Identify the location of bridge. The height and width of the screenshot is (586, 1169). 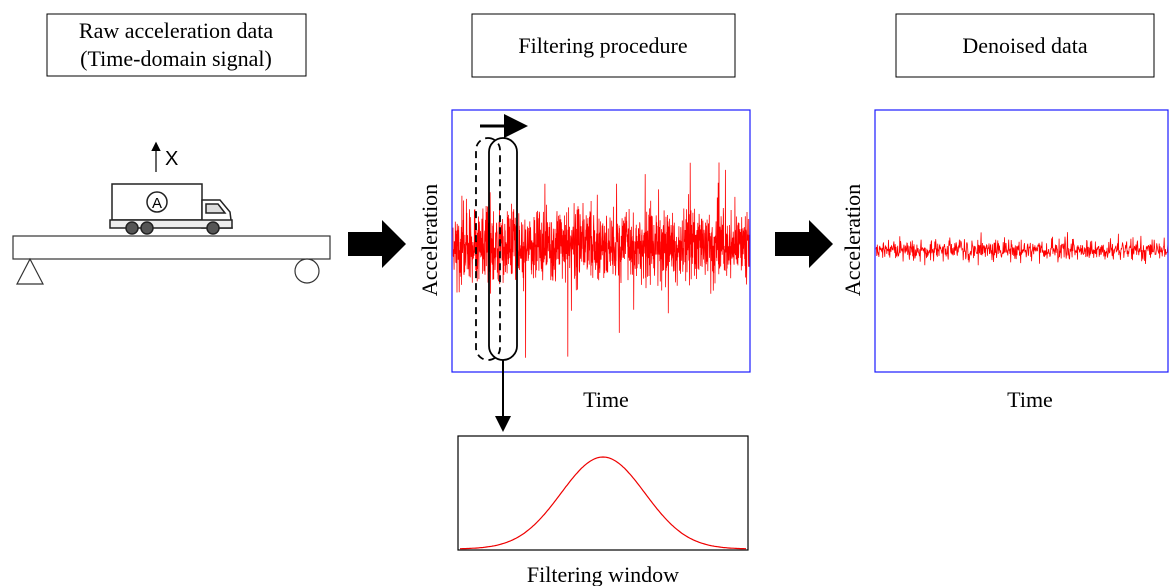
(171, 260).